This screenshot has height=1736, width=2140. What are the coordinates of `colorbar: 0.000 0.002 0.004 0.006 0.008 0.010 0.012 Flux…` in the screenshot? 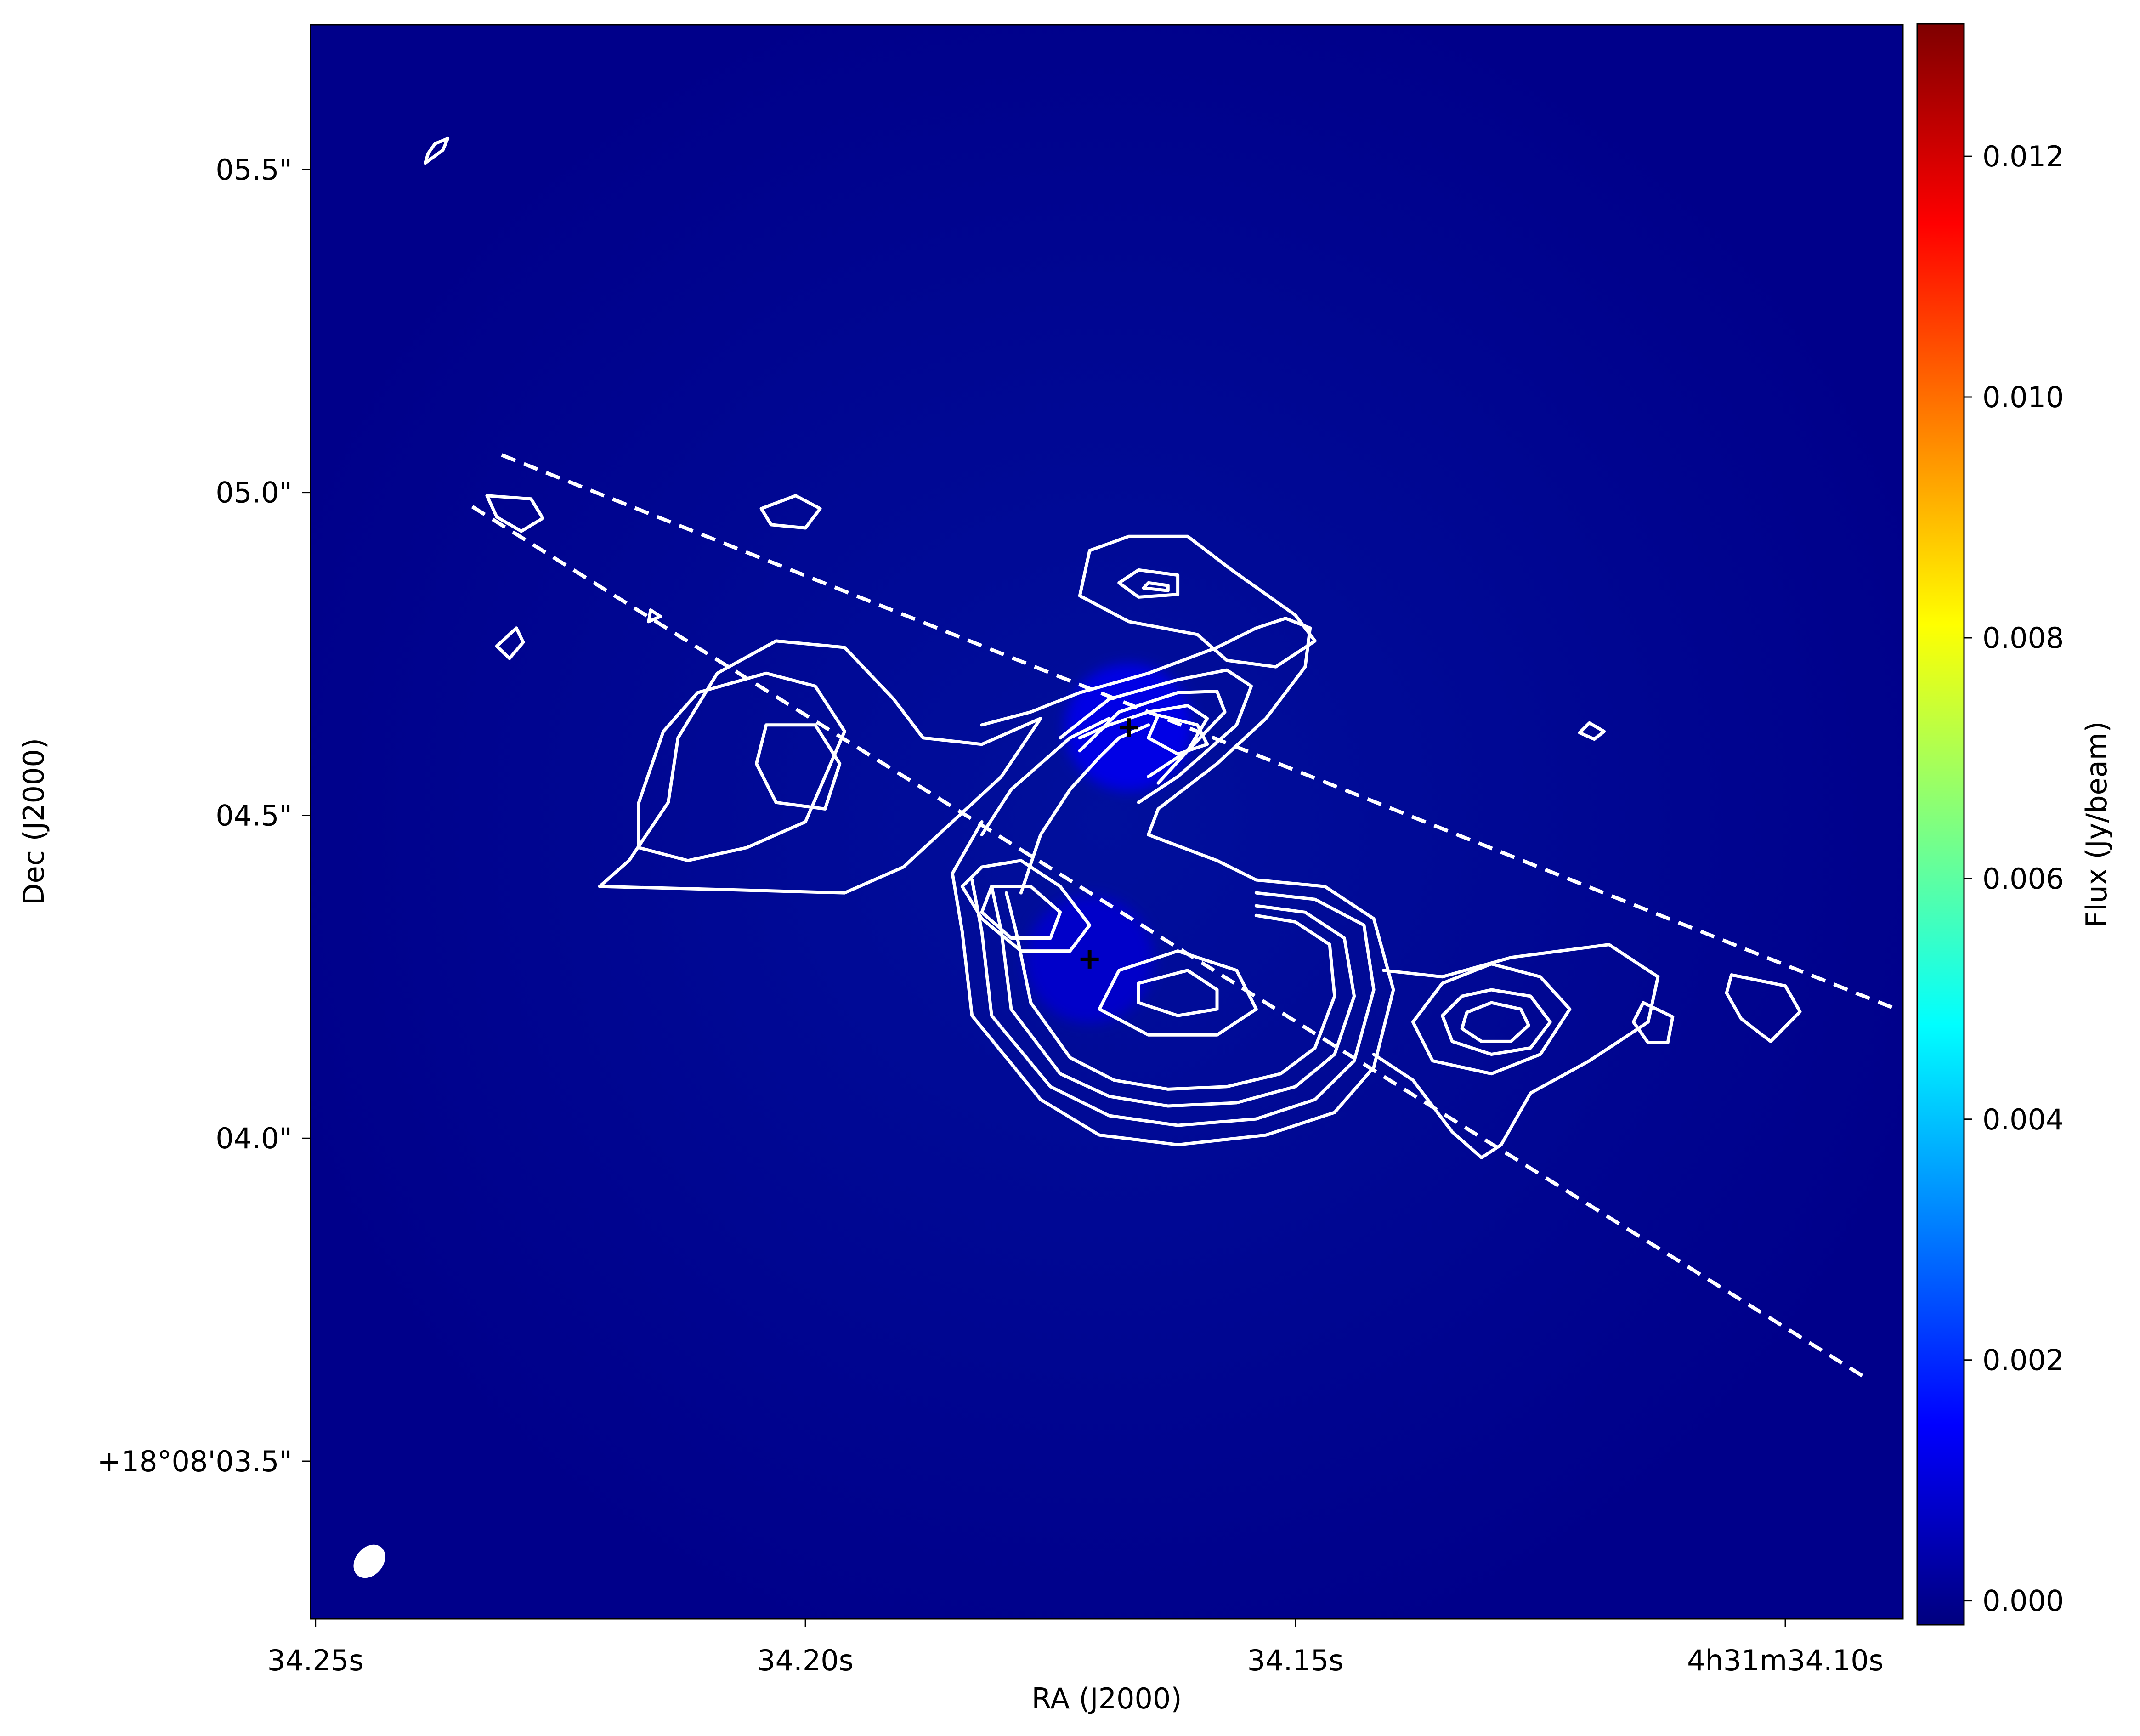 It's located at (2015, 824).